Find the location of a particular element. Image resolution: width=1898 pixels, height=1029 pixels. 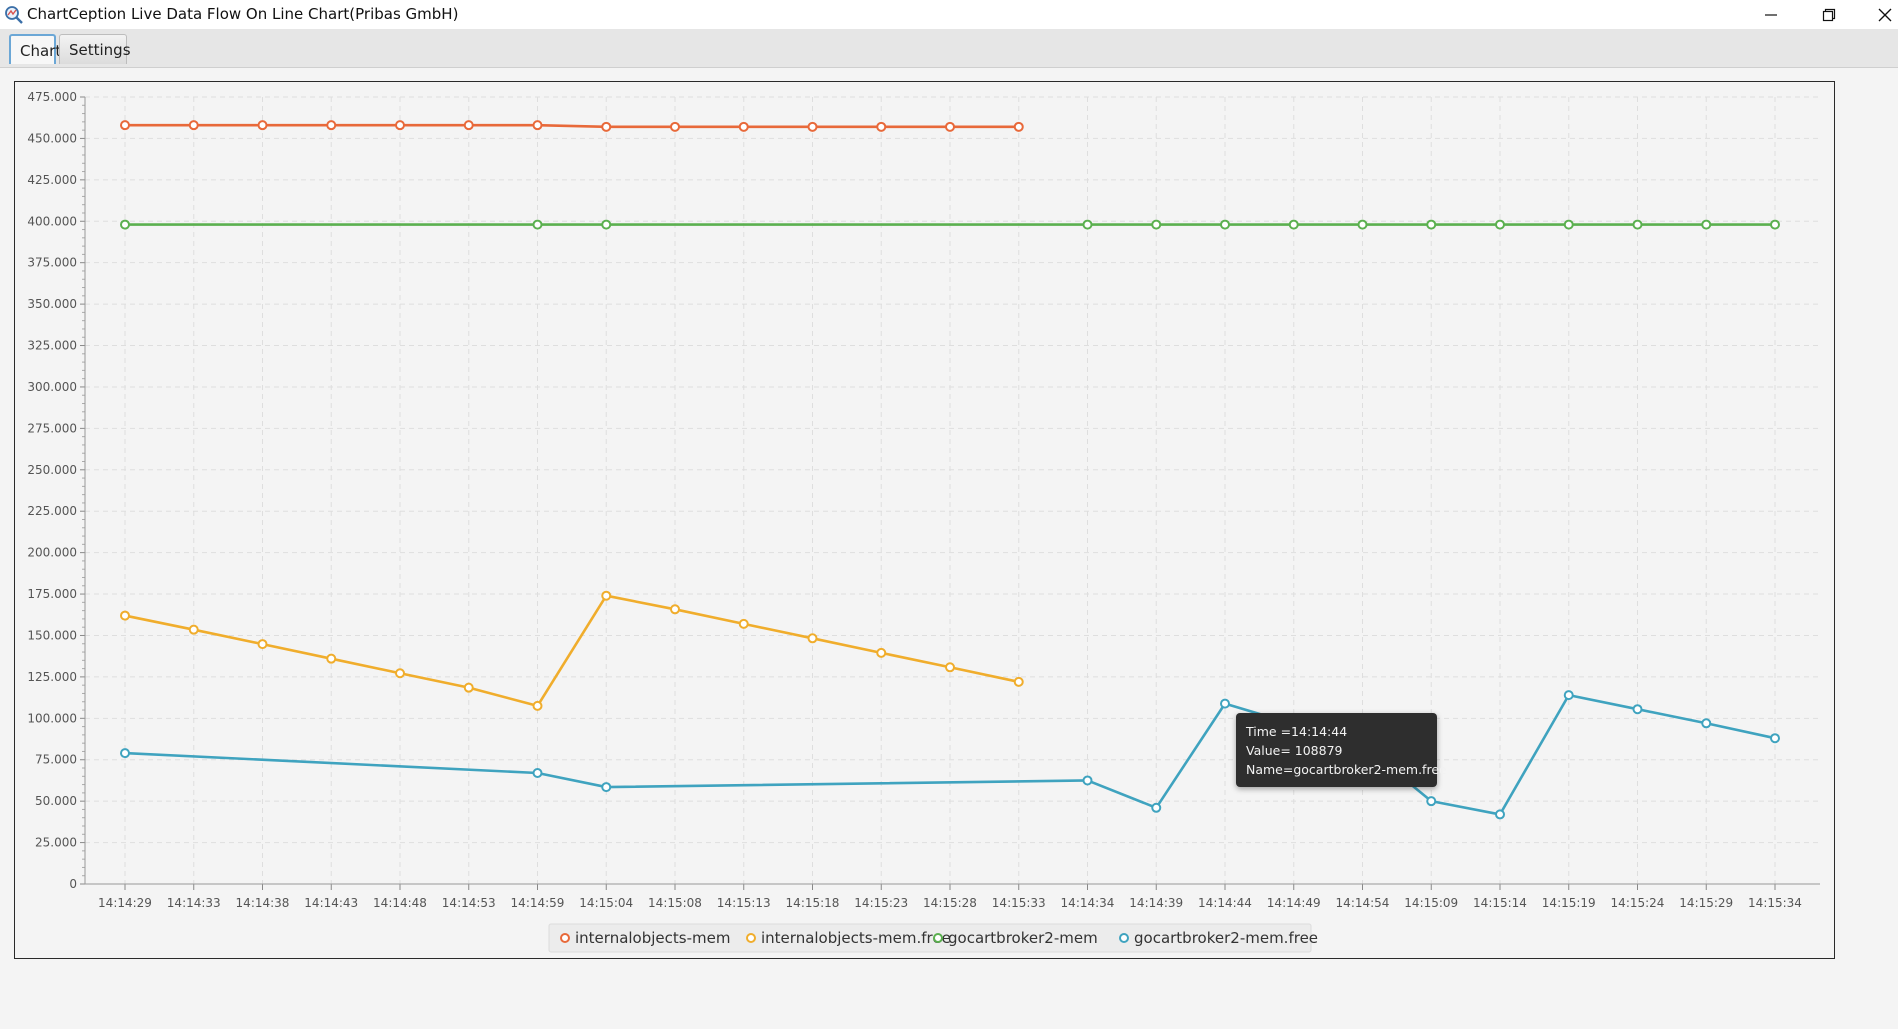

minimize-button is located at coordinates (1771, 14).